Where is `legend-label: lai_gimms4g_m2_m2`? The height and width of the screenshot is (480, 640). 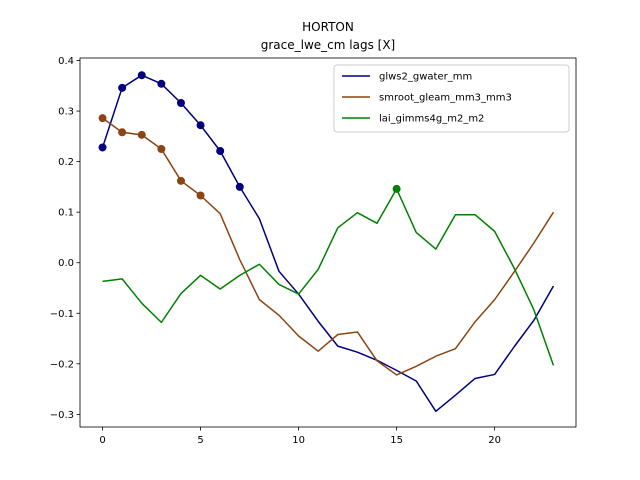
legend-label: lai_gimms4g_m2_m2 is located at coordinates (431, 119).